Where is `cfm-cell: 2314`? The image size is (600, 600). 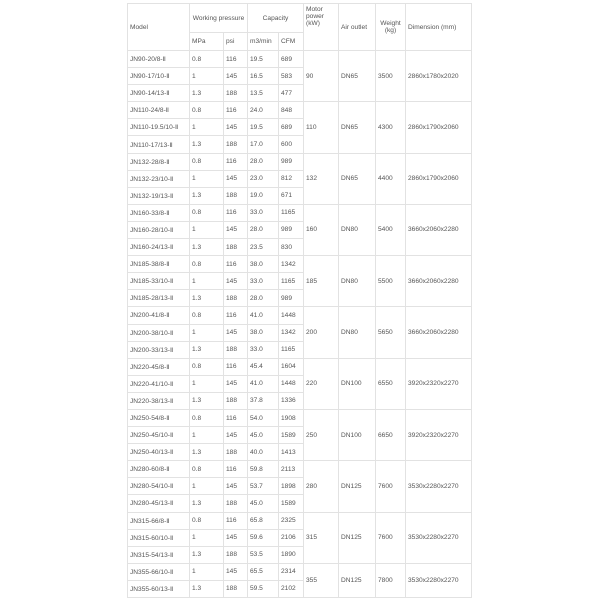 cfm-cell: 2314 is located at coordinates (291, 571).